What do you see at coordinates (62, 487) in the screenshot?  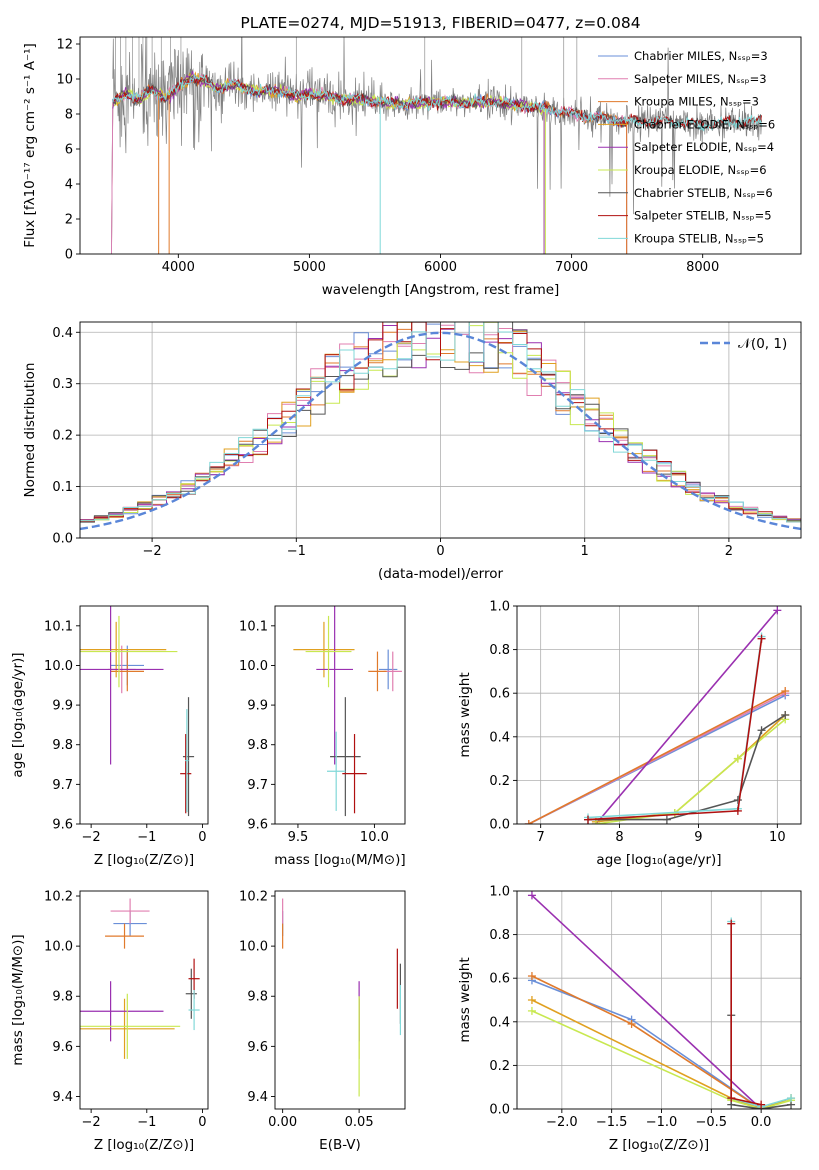 I see `y-tick-label: 0.1` at bounding box center [62, 487].